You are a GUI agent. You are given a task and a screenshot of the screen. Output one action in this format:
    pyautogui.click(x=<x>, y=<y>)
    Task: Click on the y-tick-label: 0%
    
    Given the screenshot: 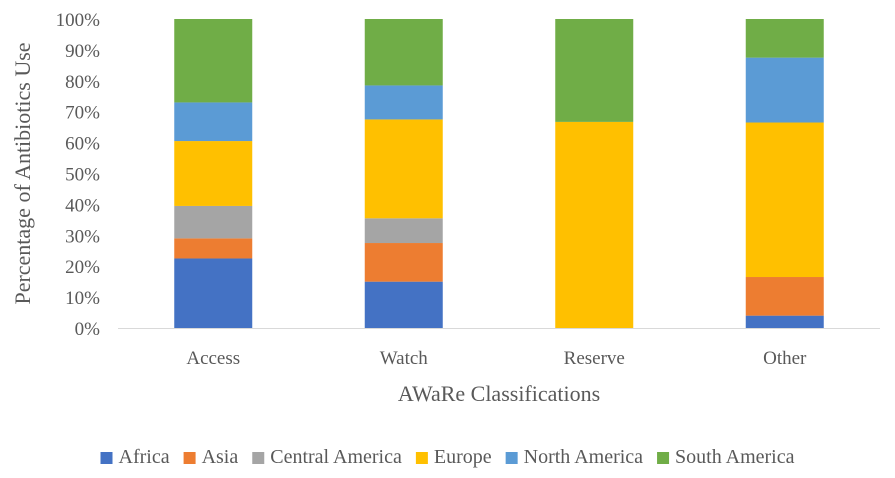 What is the action you would take?
    pyautogui.click(x=88, y=329)
    